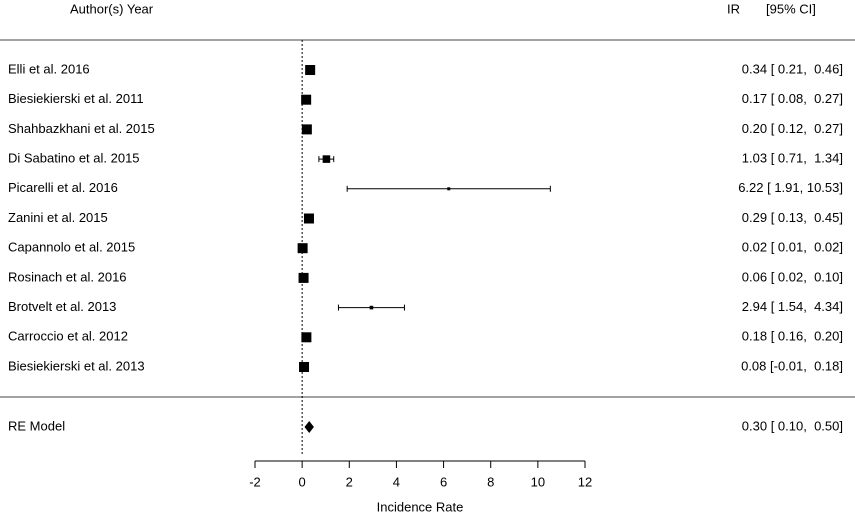 The width and height of the screenshot is (855, 516). What do you see at coordinates (76, 365) in the screenshot?
I see `study-label: Biesiekierski et al. 2013` at bounding box center [76, 365].